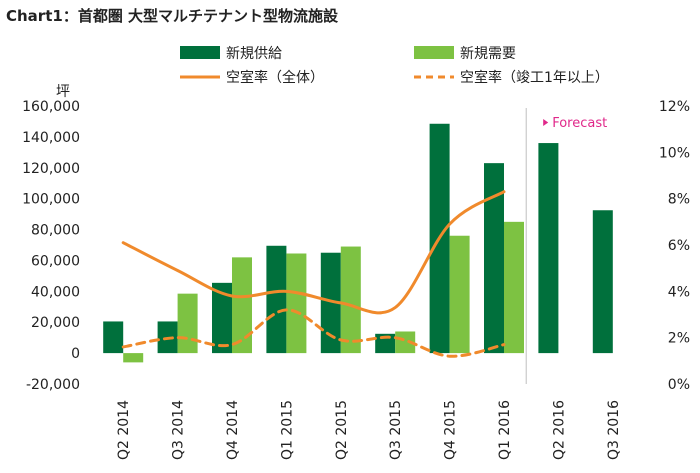 The image size is (700, 473). What do you see at coordinates (679, 292) in the screenshot?
I see `y2-tick-label: 4%` at bounding box center [679, 292].